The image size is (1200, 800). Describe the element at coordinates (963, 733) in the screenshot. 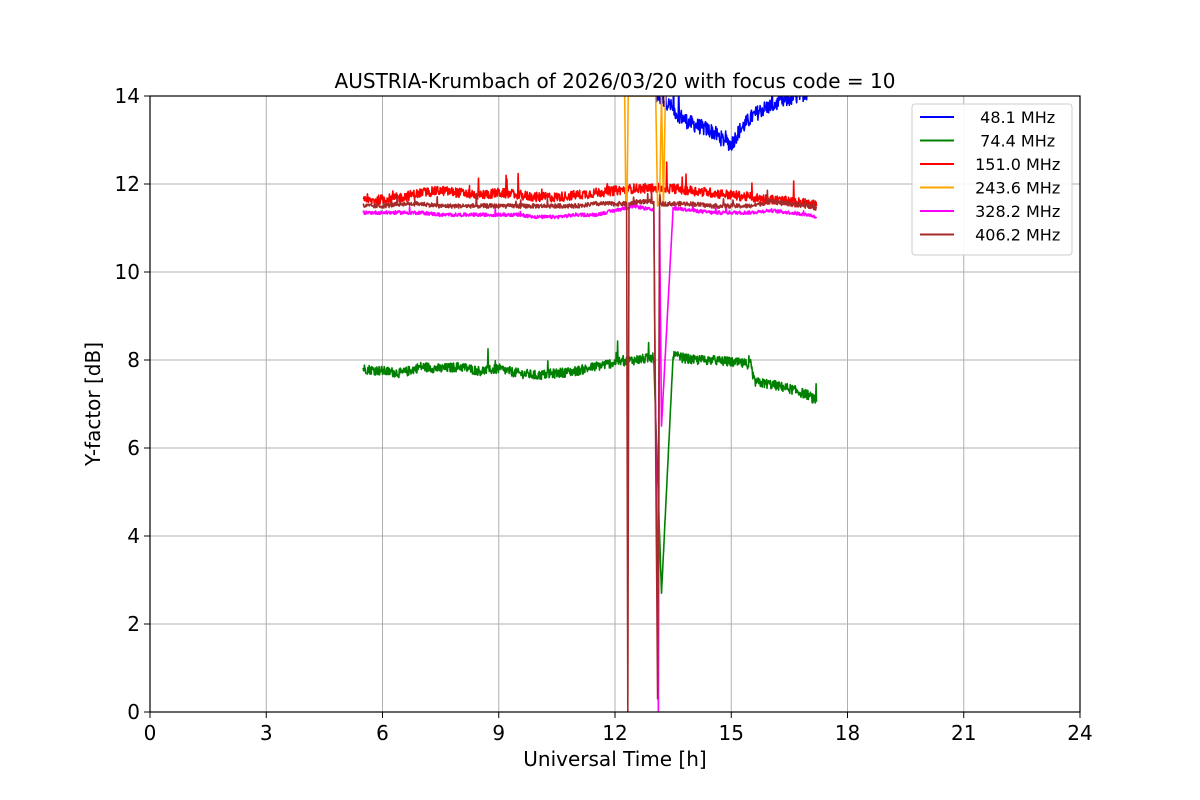

I see `x-tick-label: 21` at that location.